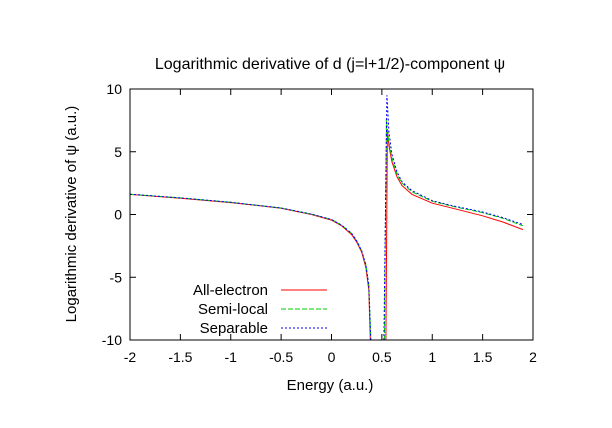  I want to click on x-axis-label: Energy (a.u.), so click(330, 385).